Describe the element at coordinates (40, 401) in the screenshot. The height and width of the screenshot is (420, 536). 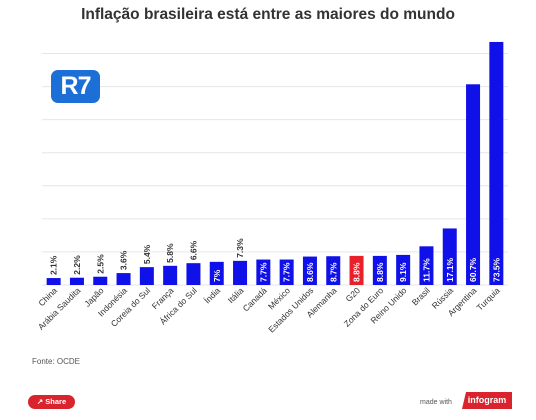
I see `share-icon: ↗` at that location.